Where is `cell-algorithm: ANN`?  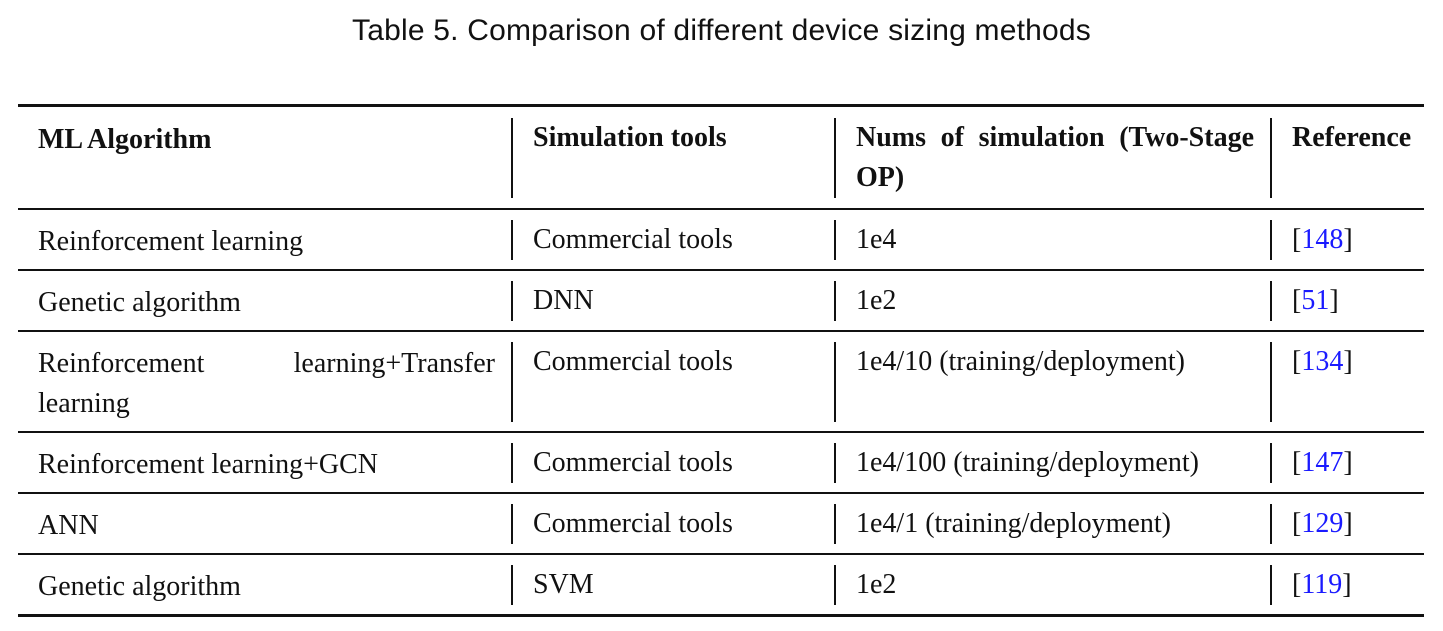 cell-algorithm: ANN is located at coordinates (264, 523).